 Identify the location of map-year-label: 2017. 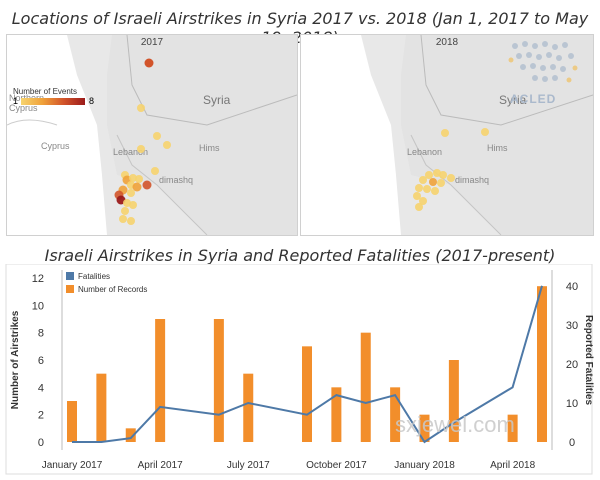
(152, 42).